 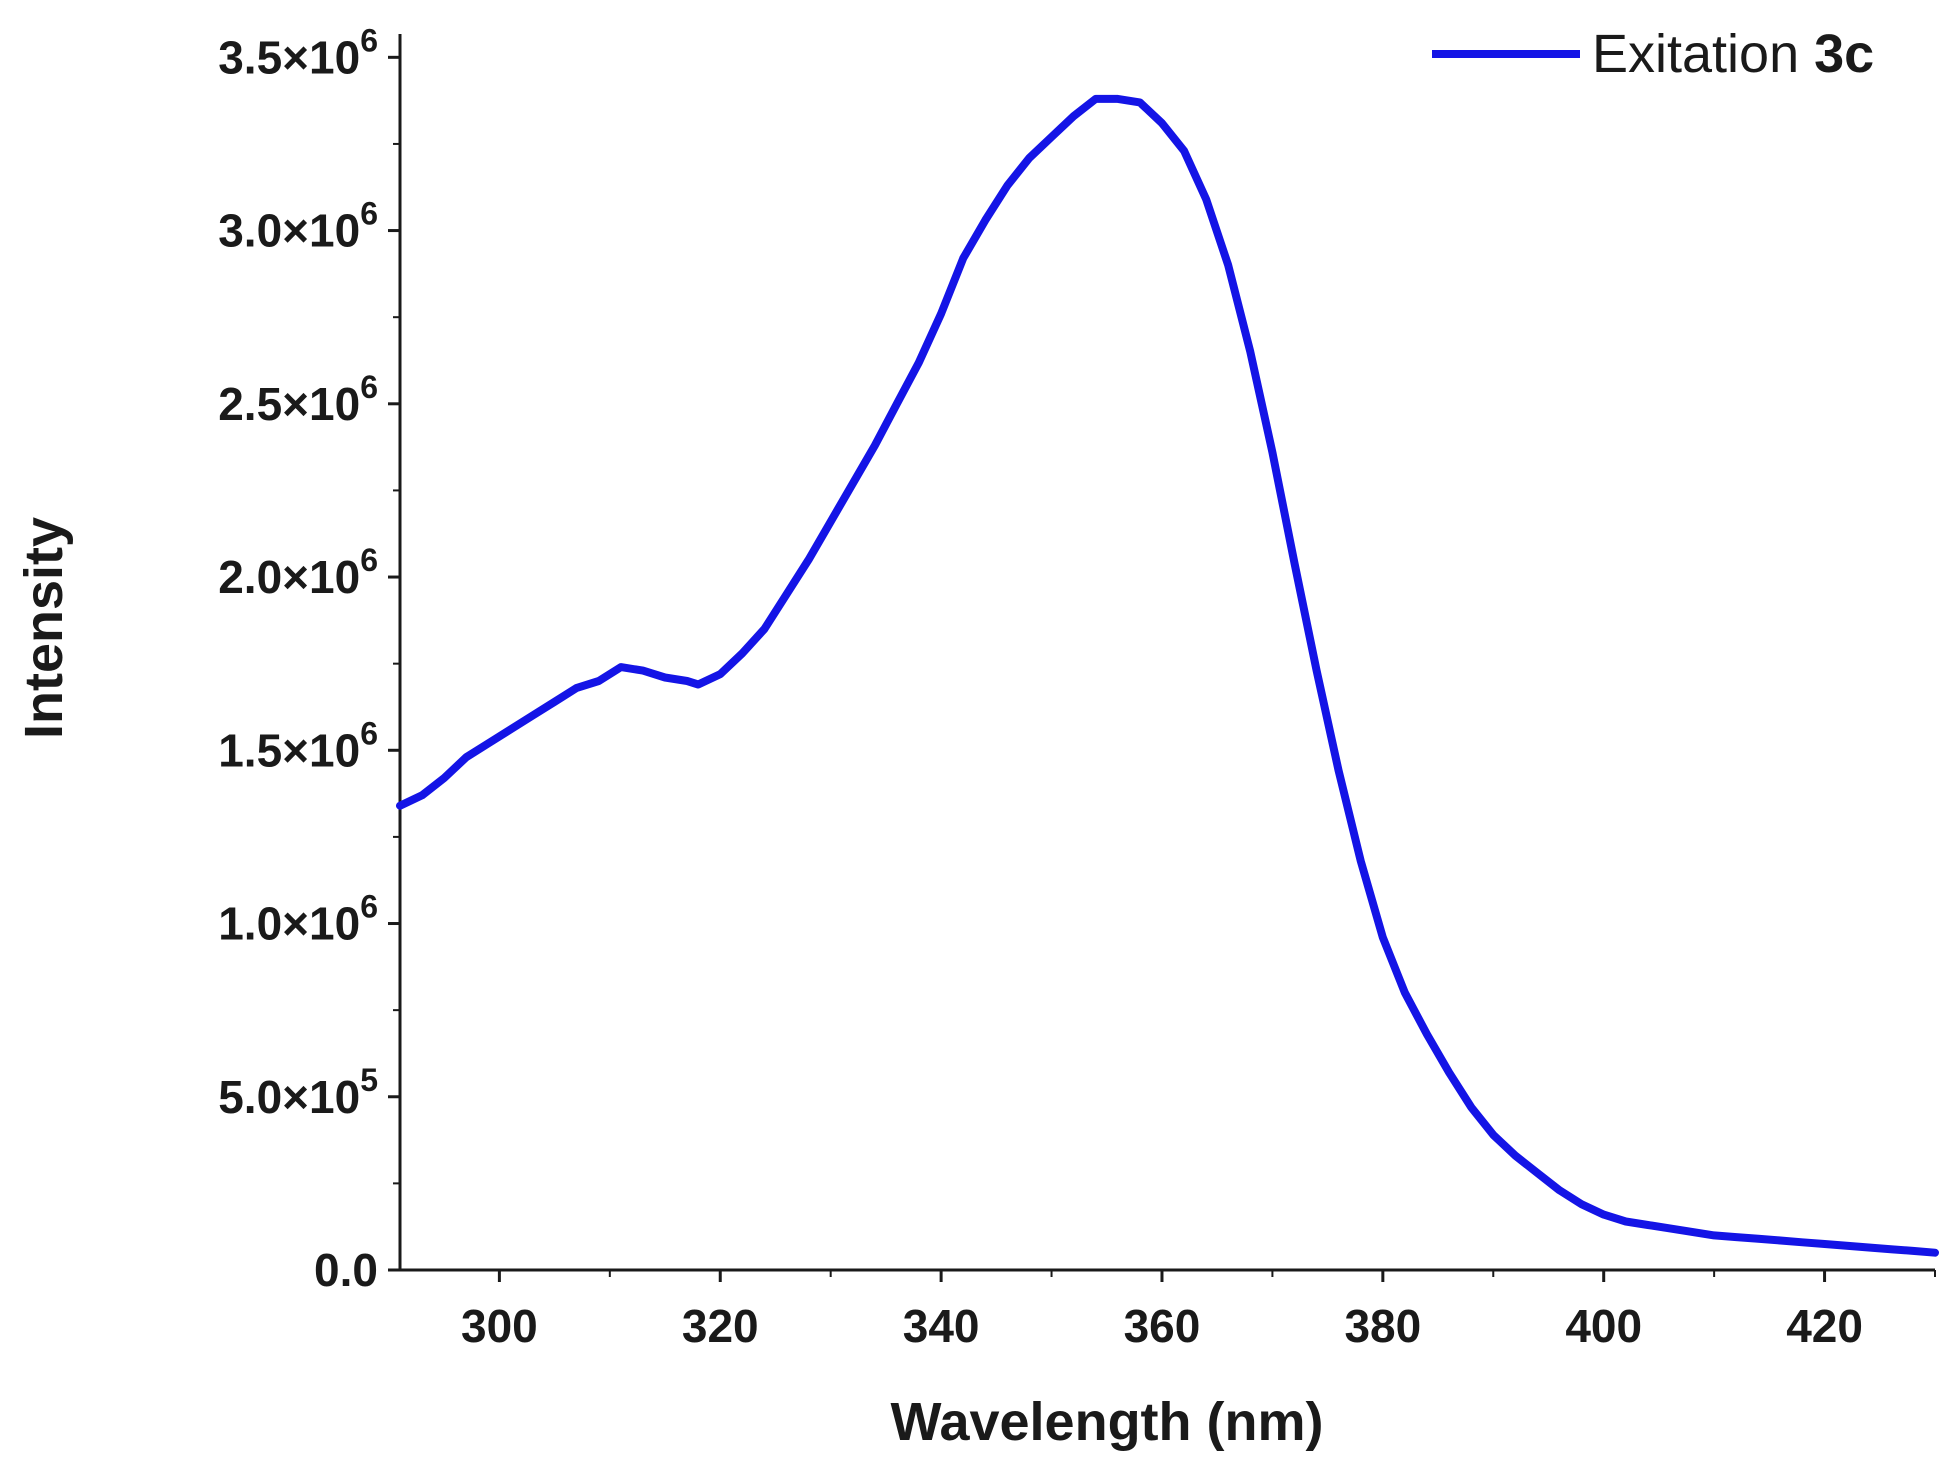 What do you see at coordinates (941, 1326) in the screenshot?
I see `x-tick-label: 340` at bounding box center [941, 1326].